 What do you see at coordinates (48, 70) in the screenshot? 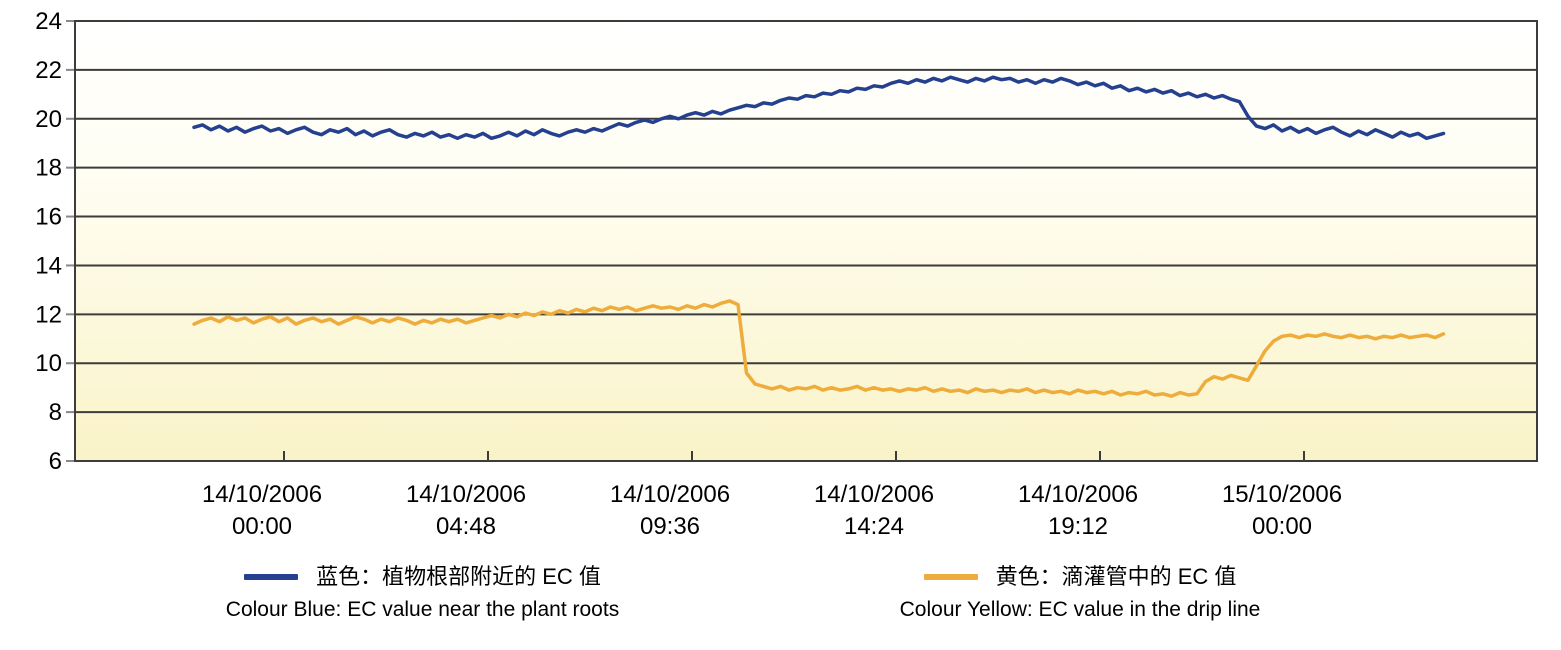
I see `y-axis-label: 22` at bounding box center [48, 70].